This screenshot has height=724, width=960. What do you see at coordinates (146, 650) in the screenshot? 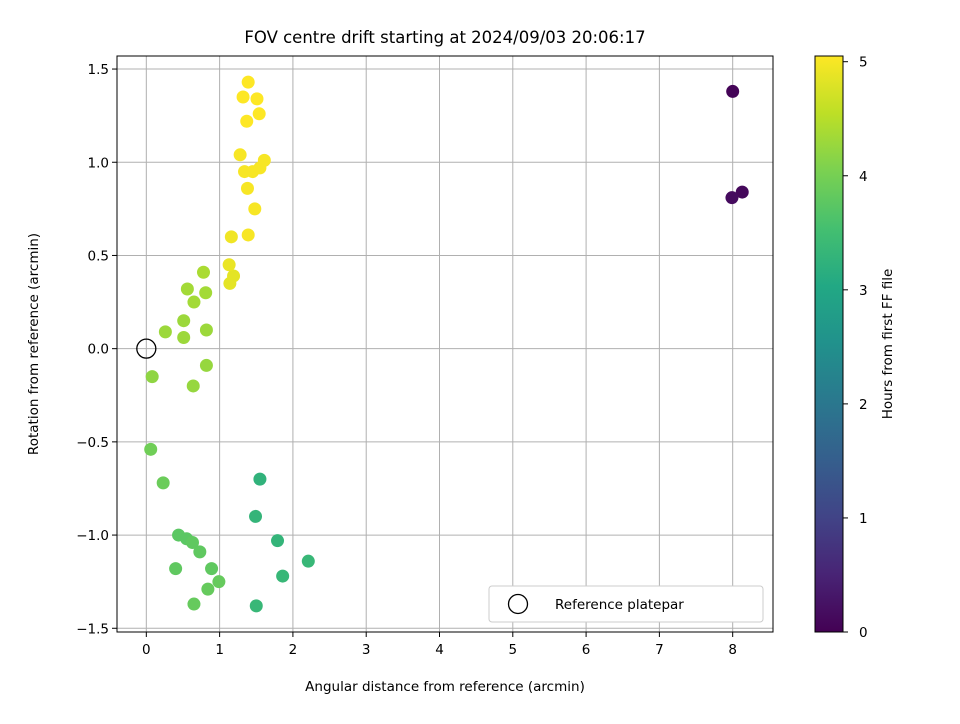
I see `x-tick-label: 0` at bounding box center [146, 650].